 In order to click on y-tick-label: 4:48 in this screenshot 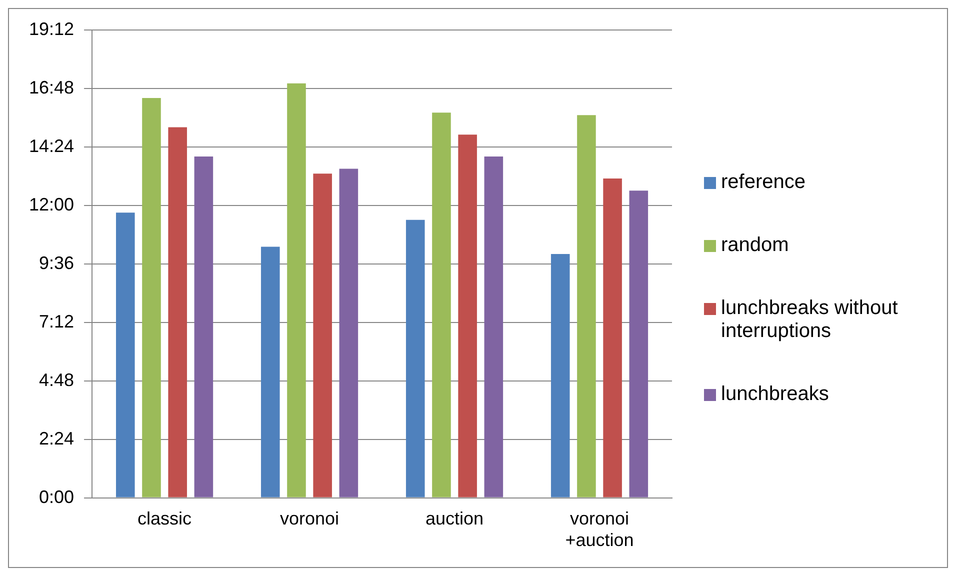, I will do `click(56, 380)`.